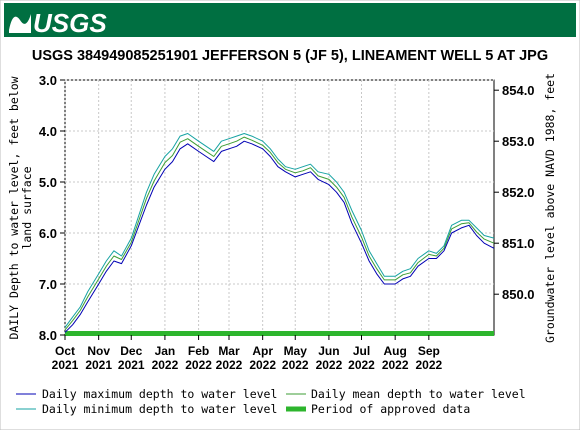 This screenshot has width=580, height=430. Describe the element at coordinates (48, 80) in the screenshot. I see `left-tick-label: 3.0` at that location.